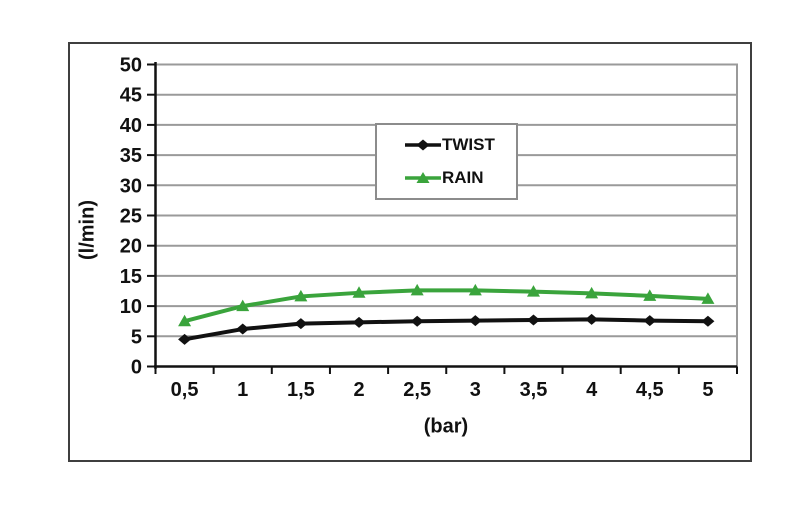  Describe the element at coordinates (131, 277) in the screenshot. I see `y-tick-label: 15` at that location.